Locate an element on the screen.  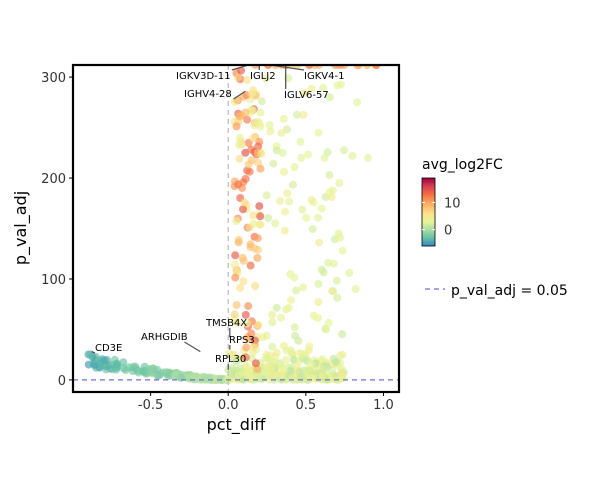
y-tick-label: 300 is located at coordinates (53, 78).